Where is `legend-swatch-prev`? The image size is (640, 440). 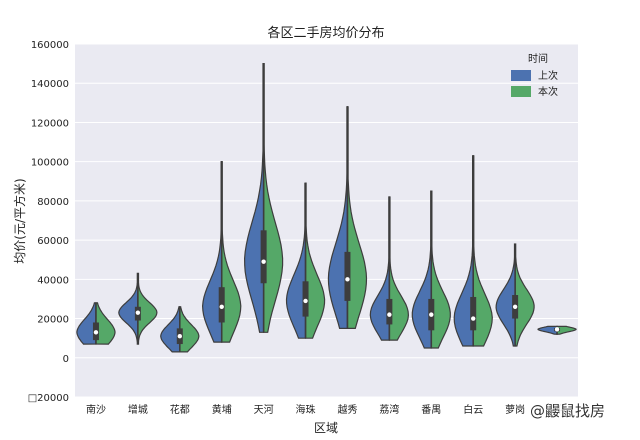 legend-swatch-prev is located at coordinates (521, 75).